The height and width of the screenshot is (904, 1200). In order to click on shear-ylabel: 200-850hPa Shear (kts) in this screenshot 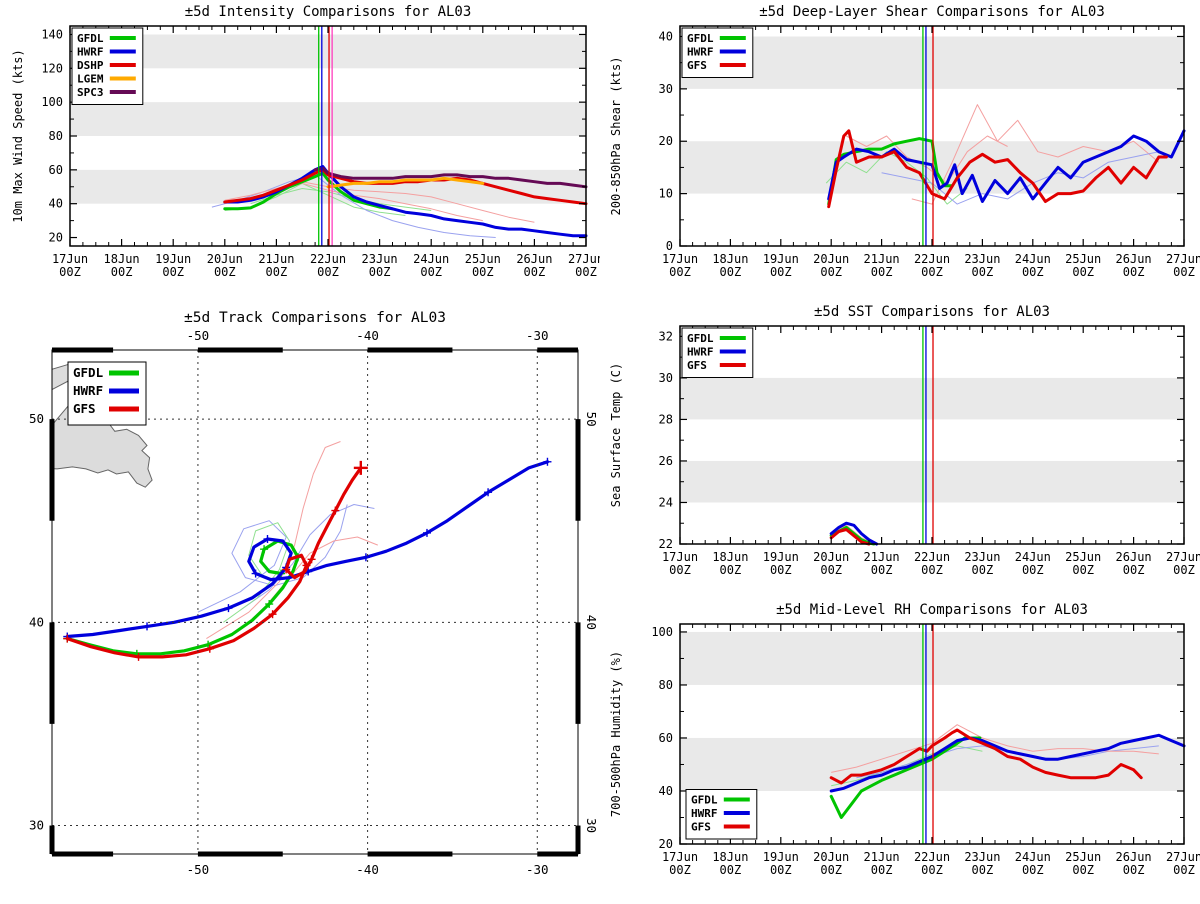, I will do `click(616, 136)`.